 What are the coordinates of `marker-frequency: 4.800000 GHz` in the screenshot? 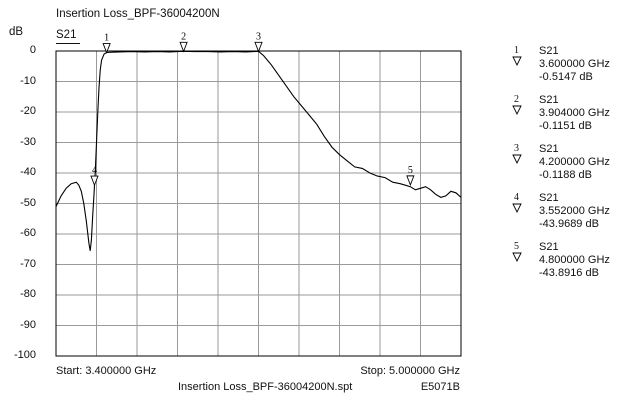 It's located at (574, 260).